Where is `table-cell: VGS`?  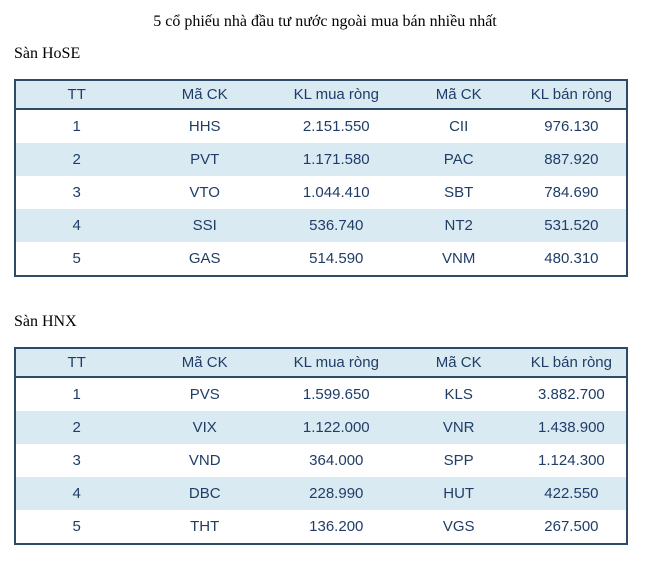 table-cell: VGS is located at coordinates (458, 527).